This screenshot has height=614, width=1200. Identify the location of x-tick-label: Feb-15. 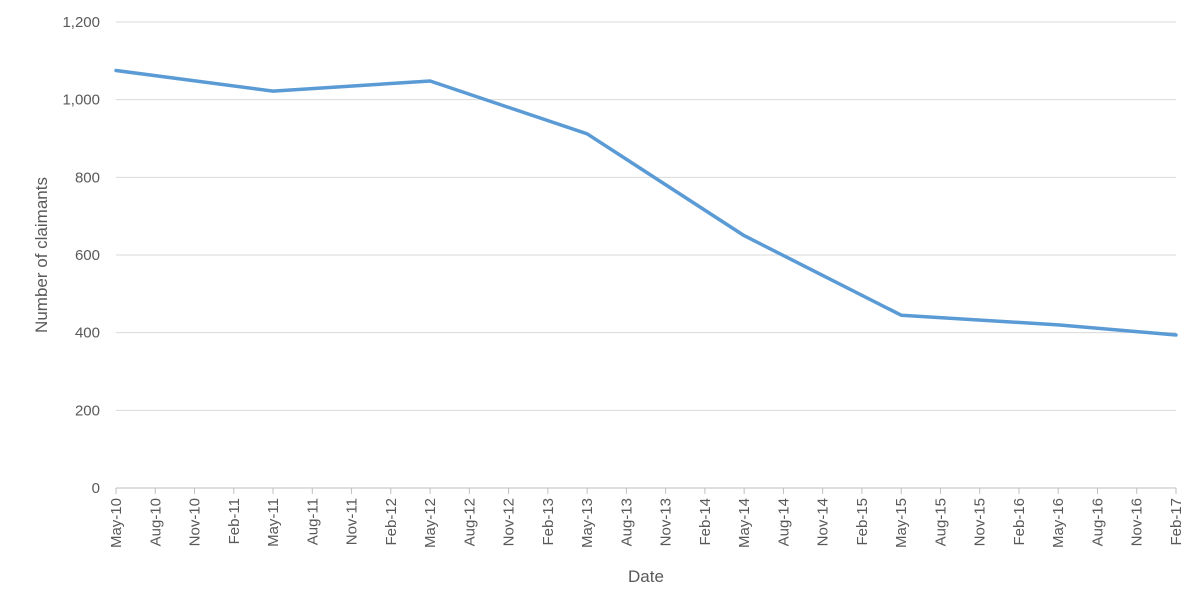
(862, 522).